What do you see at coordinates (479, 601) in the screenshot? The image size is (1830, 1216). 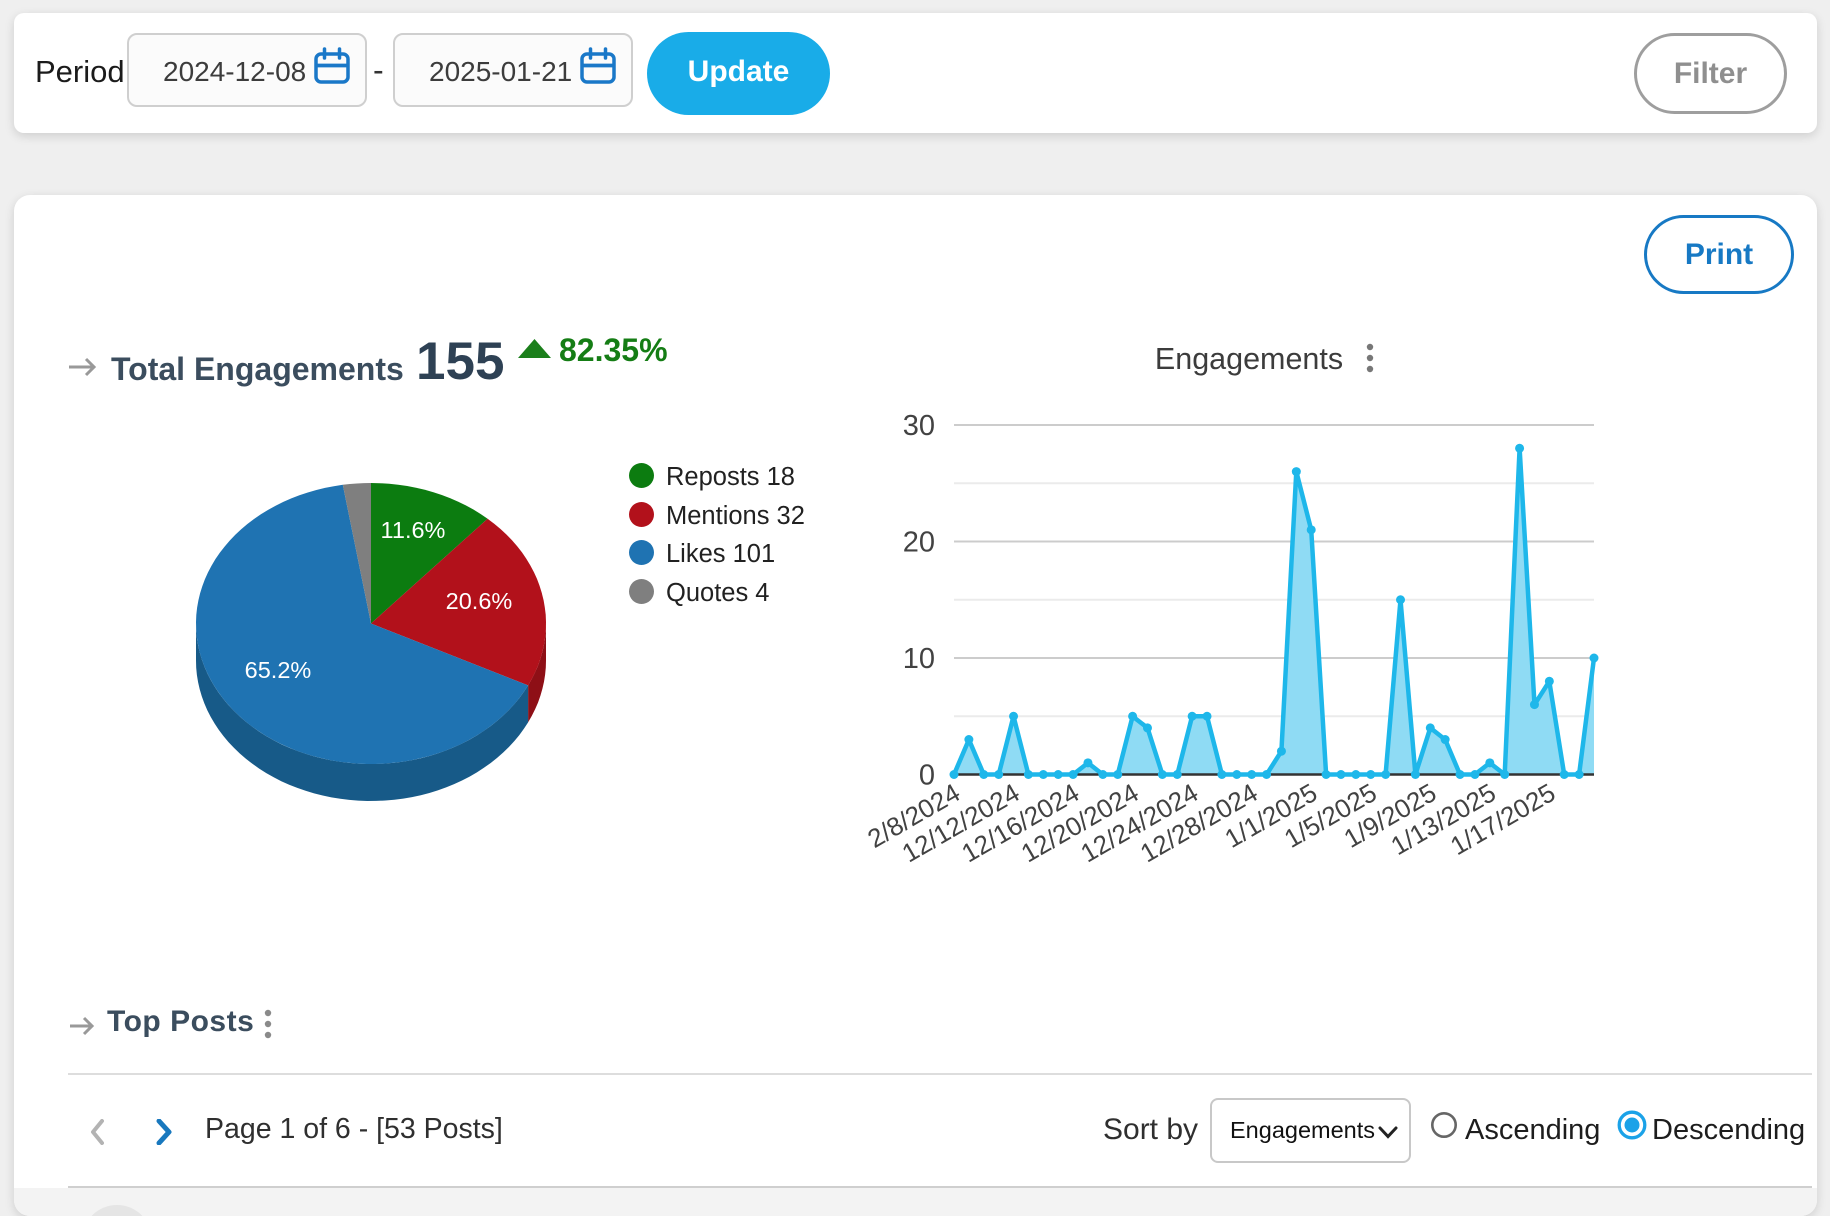 I see `svg-text: 20.6%` at bounding box center [479, 601].